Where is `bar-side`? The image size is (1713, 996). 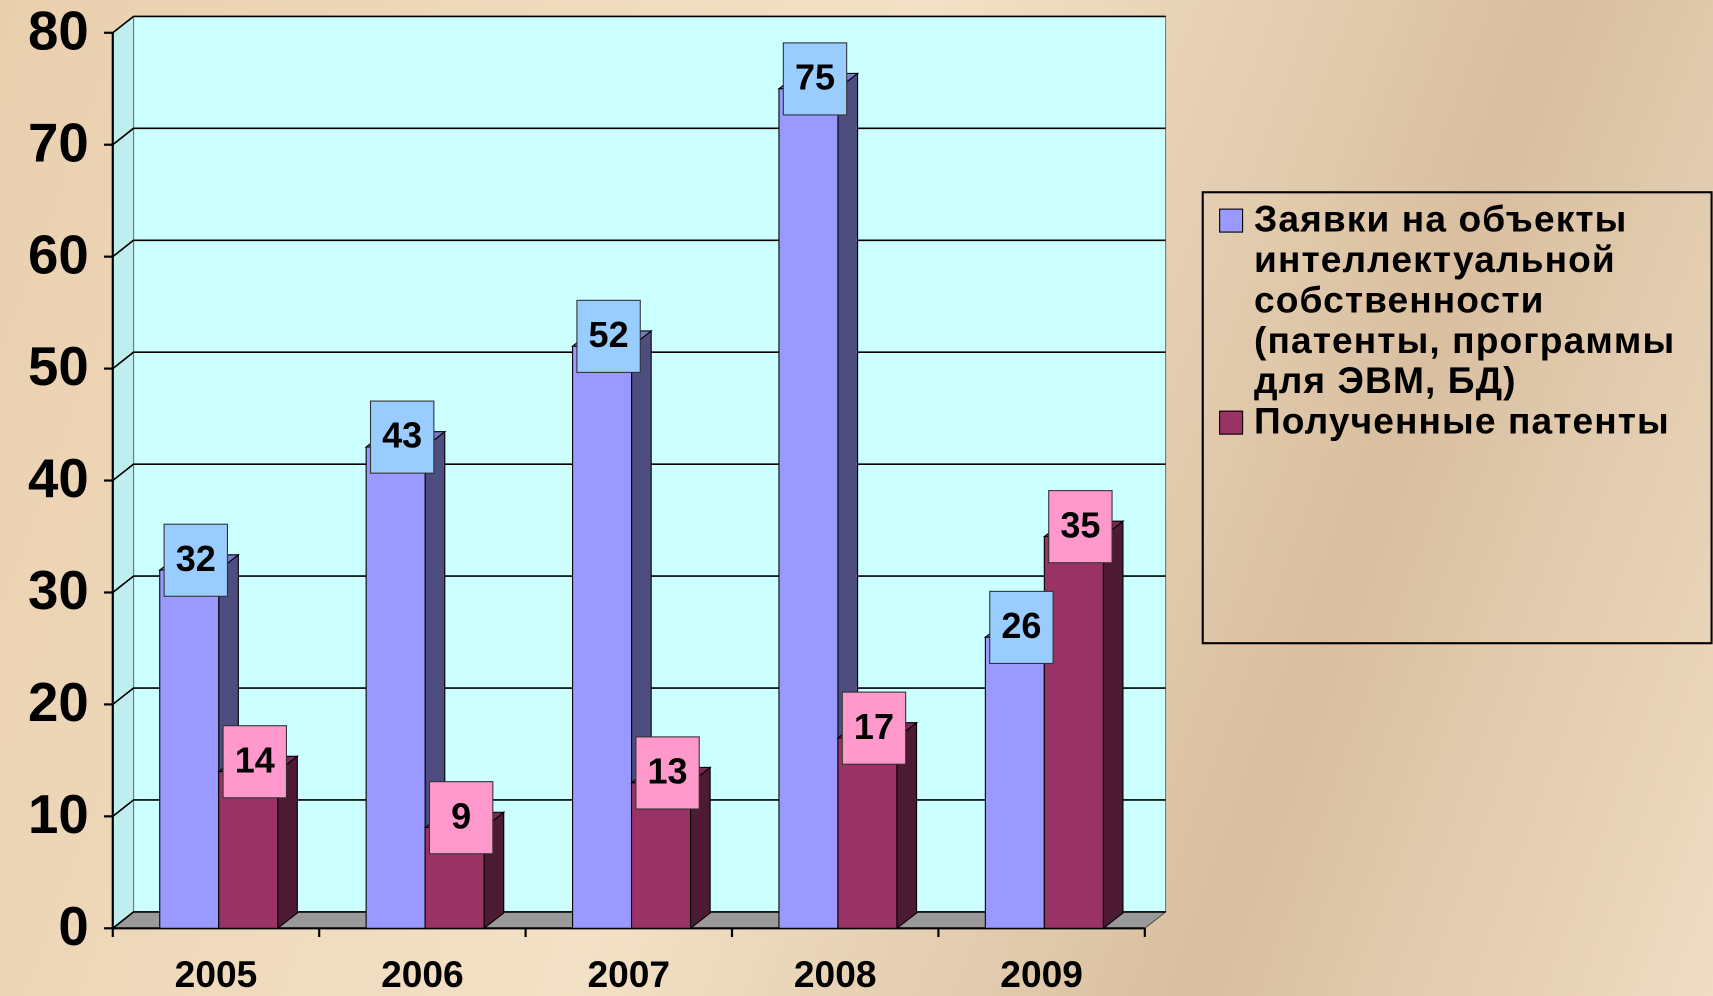 bar-side is located at coordinates (1113, 725).